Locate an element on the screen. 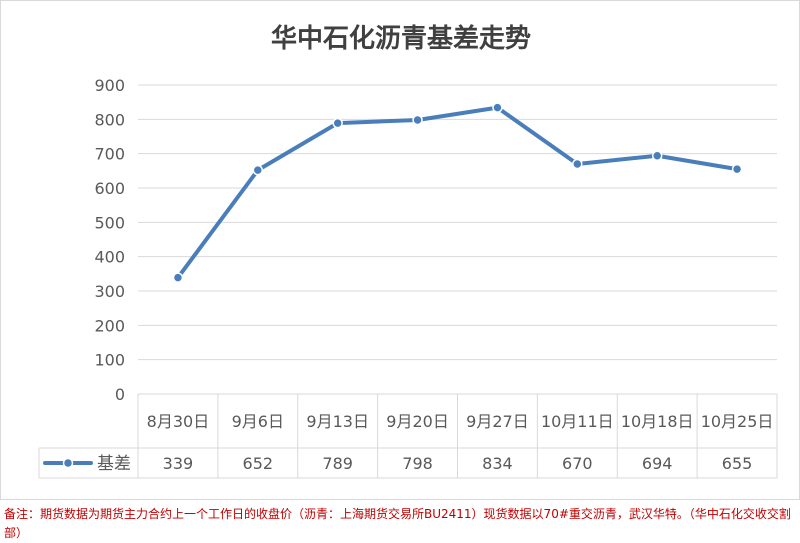  table-value: 670 is located at coordinates (577, 463).